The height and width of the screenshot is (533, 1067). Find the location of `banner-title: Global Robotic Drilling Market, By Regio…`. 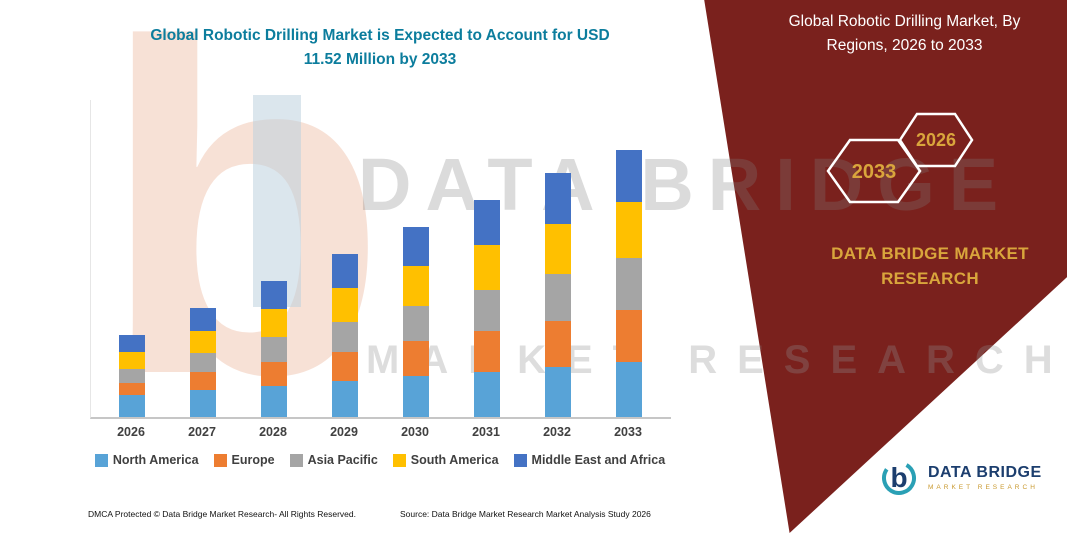

banner-title: Global Robotic Drilling Market, By Regio… is located at coordinates (904, 34).